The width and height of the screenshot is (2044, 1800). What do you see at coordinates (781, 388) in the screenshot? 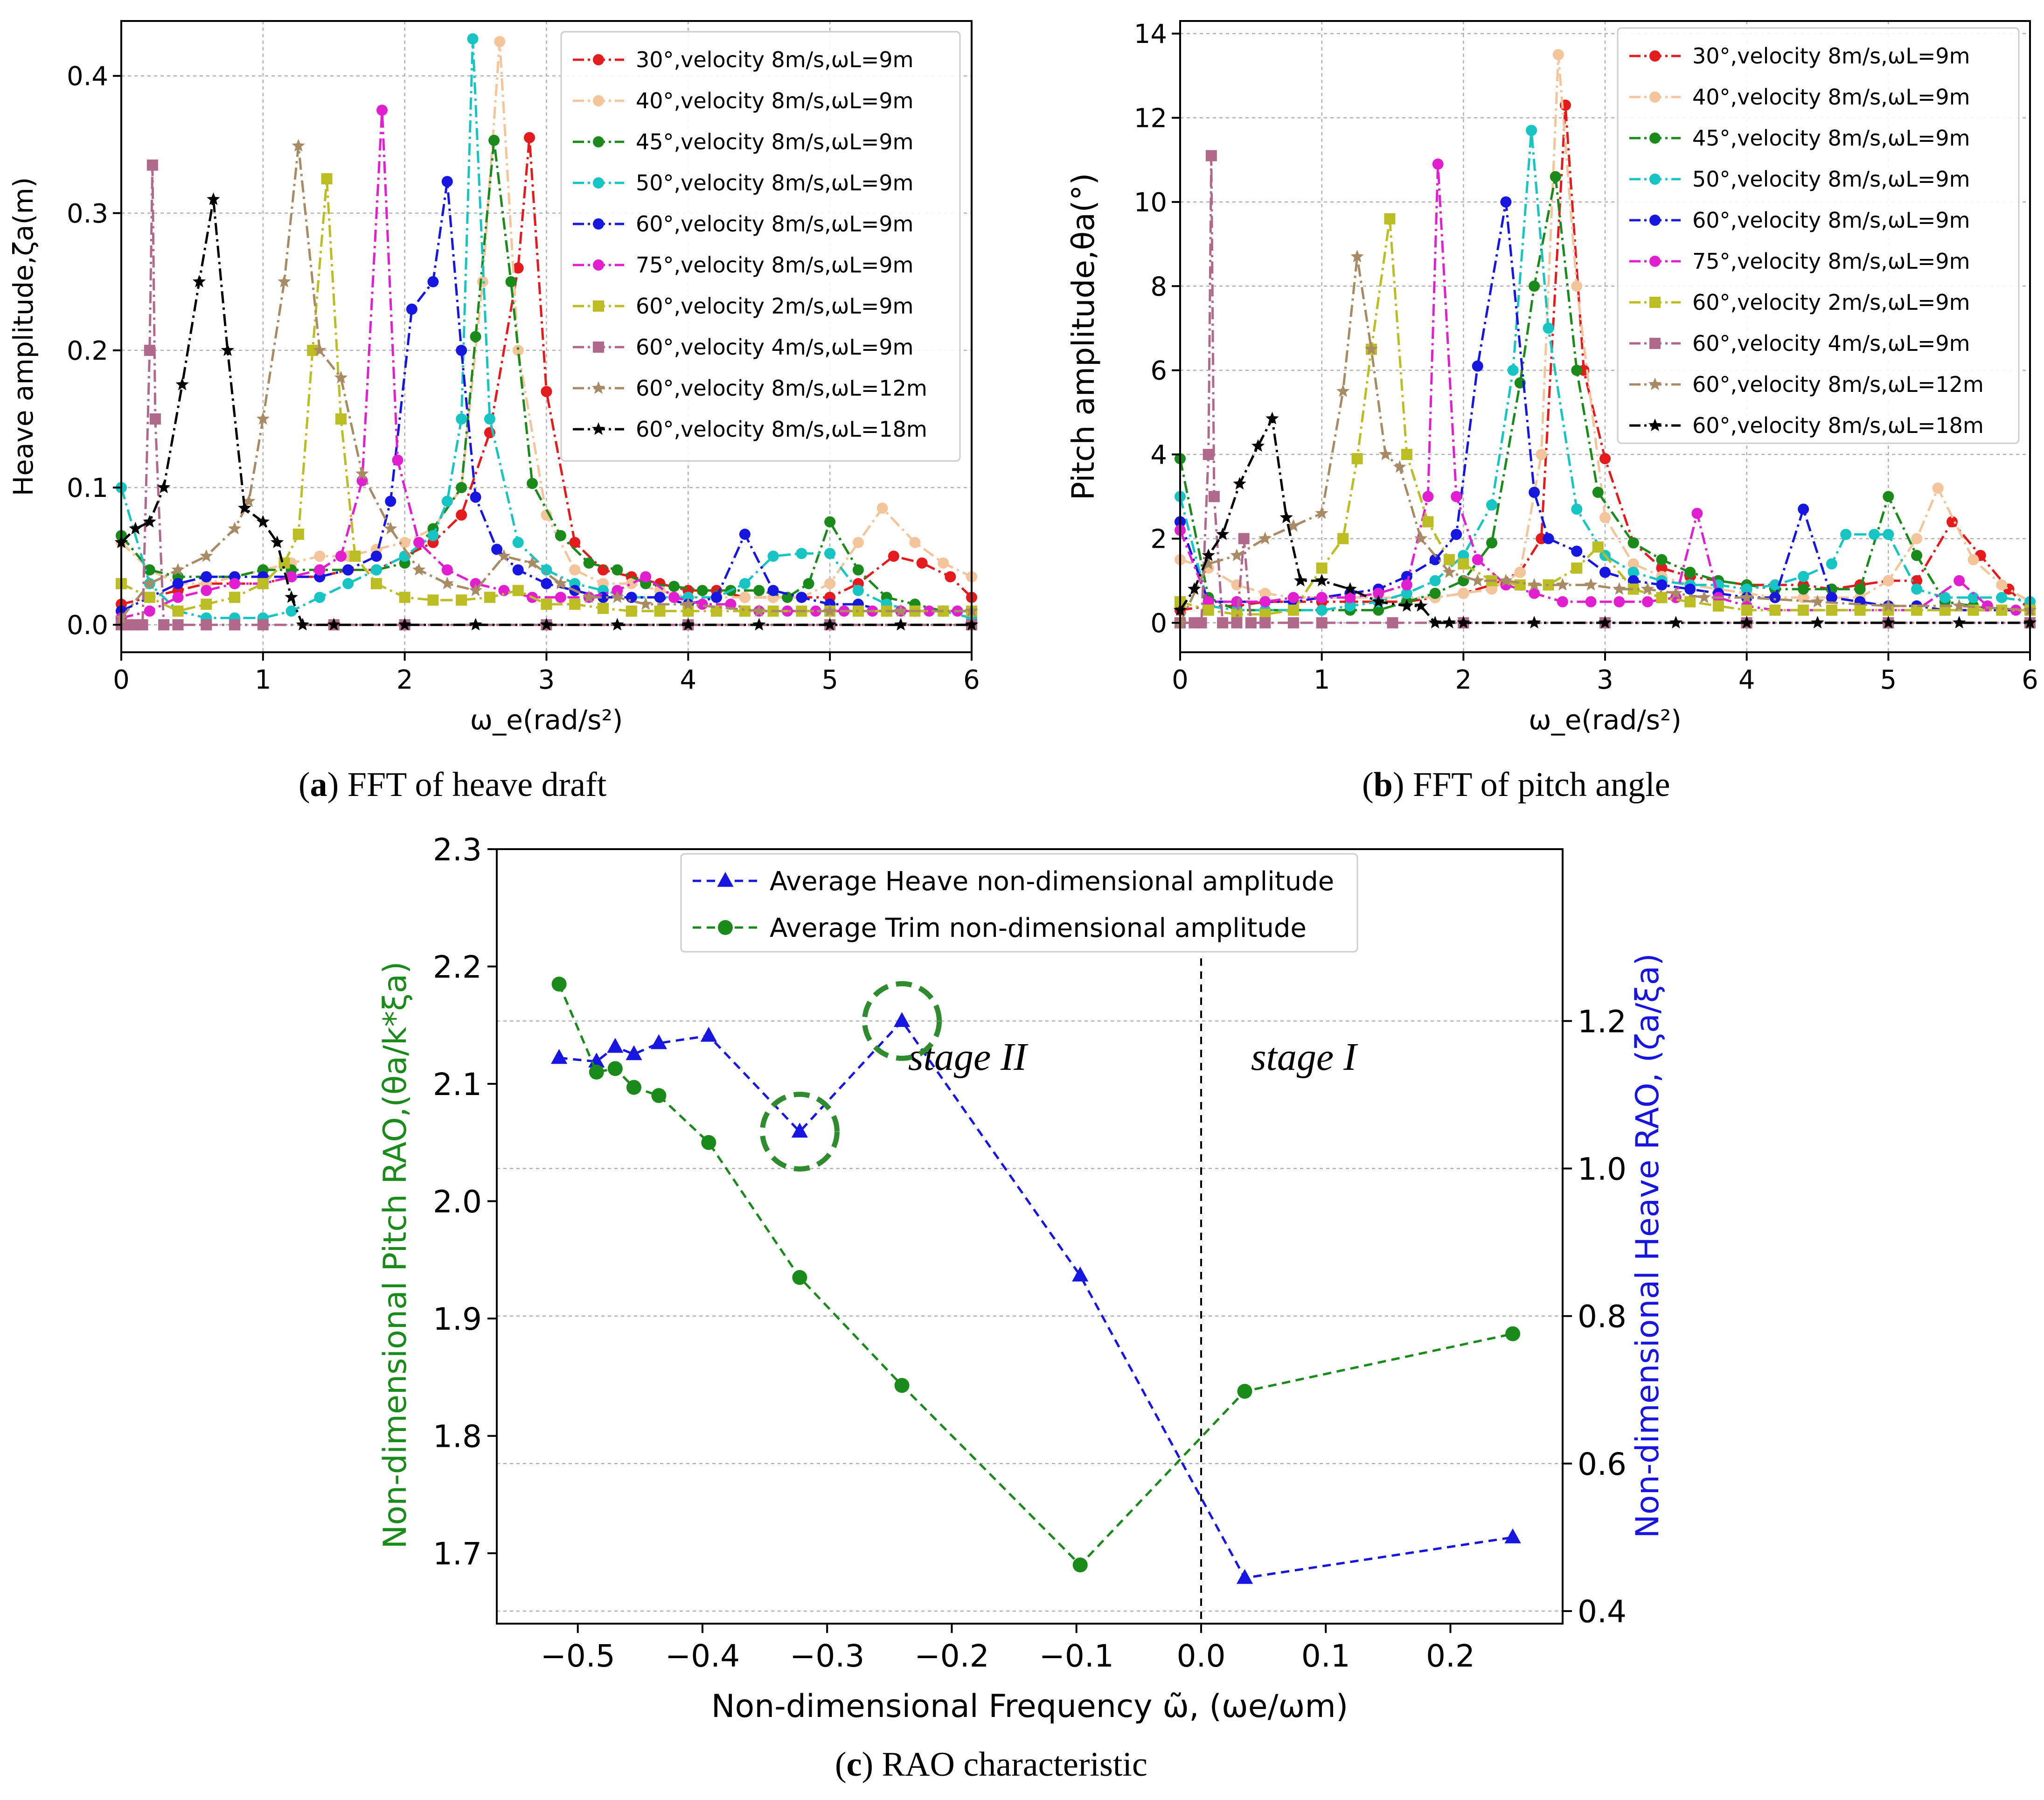
I see `legend-label: 60°,velocity 8m/s,ωL=12m` at bounding box center [781, 388].